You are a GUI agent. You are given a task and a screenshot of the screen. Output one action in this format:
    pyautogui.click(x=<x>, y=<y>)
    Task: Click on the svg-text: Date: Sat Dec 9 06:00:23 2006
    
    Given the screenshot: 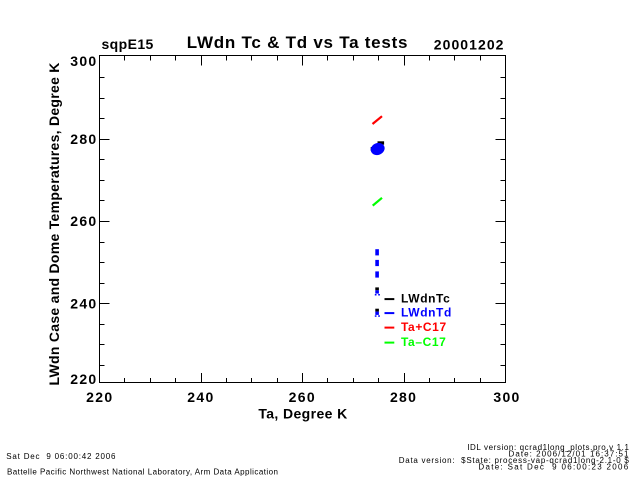 What is the action you would take?
    pyautogui.click(x=553, y=467)
    